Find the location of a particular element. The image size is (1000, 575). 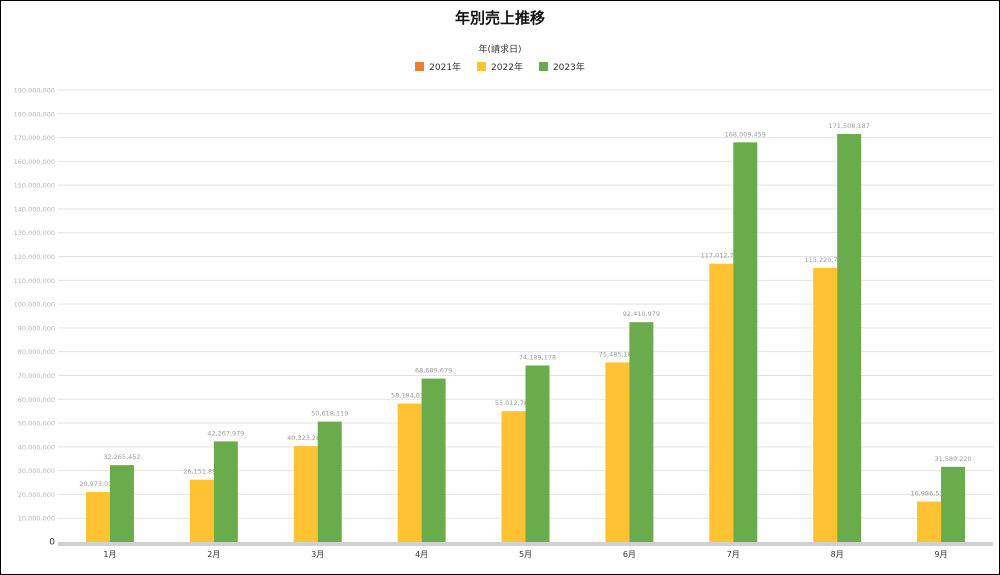

data-label: 58,184,039 is located at coordinates (409, 396).